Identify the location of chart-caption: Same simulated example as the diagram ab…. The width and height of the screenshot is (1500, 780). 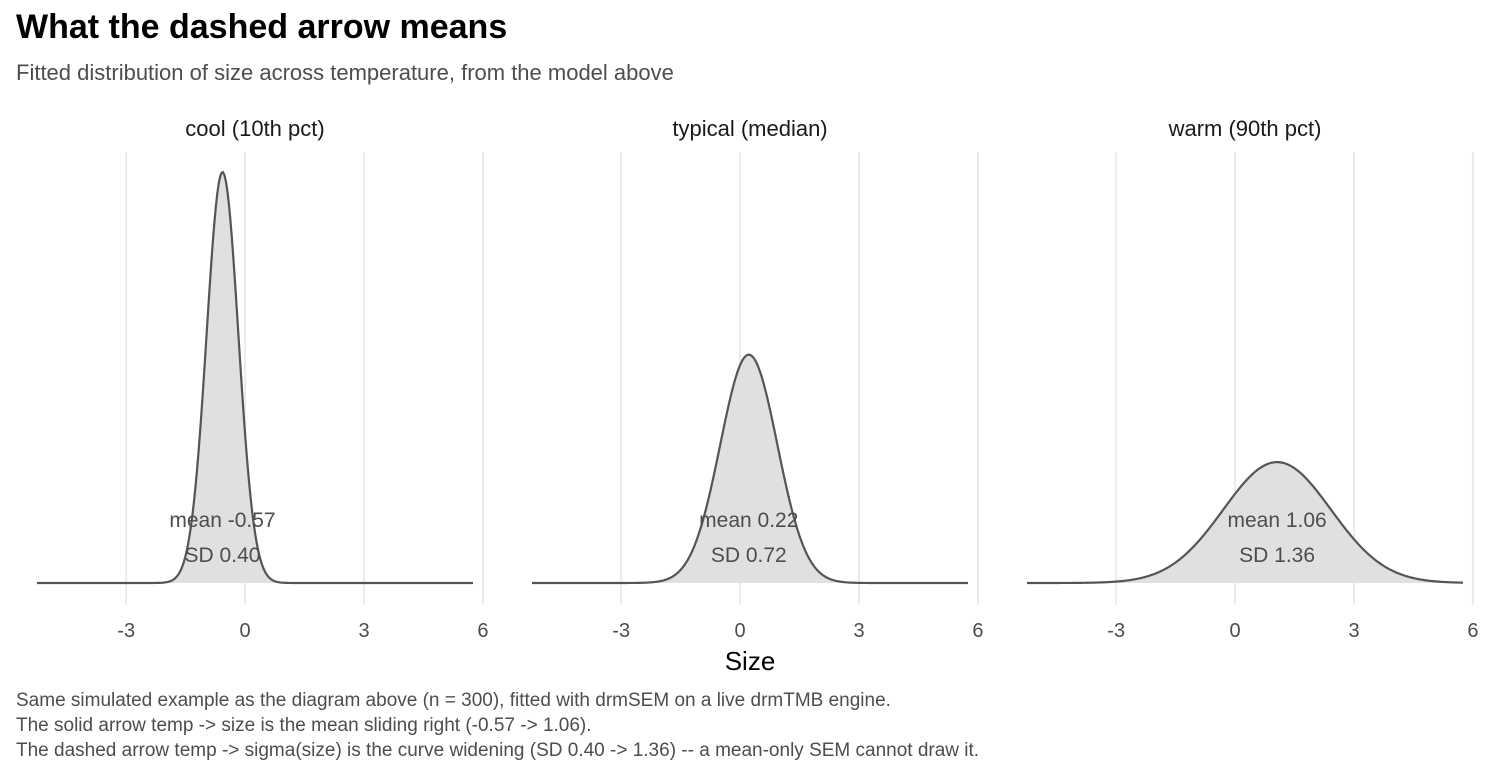
(497, 725).